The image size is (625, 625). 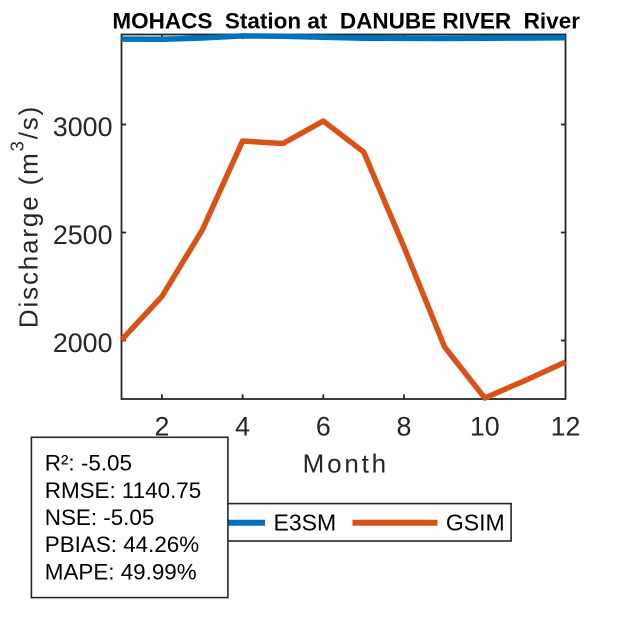 What do you see at coordinates (242, 427) in the screenshot?
I see `svg-text: 4` at bounding box center [242, 427].